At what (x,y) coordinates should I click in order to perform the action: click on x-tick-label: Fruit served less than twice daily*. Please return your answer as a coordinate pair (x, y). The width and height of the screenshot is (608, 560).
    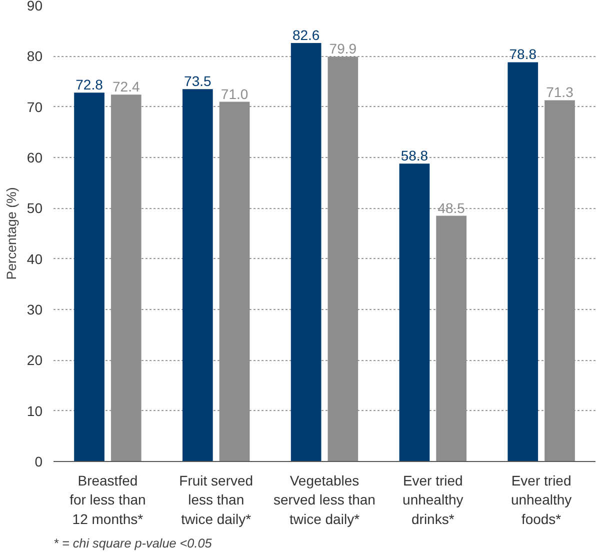
    Looking at the image, I should click on (216, 499).